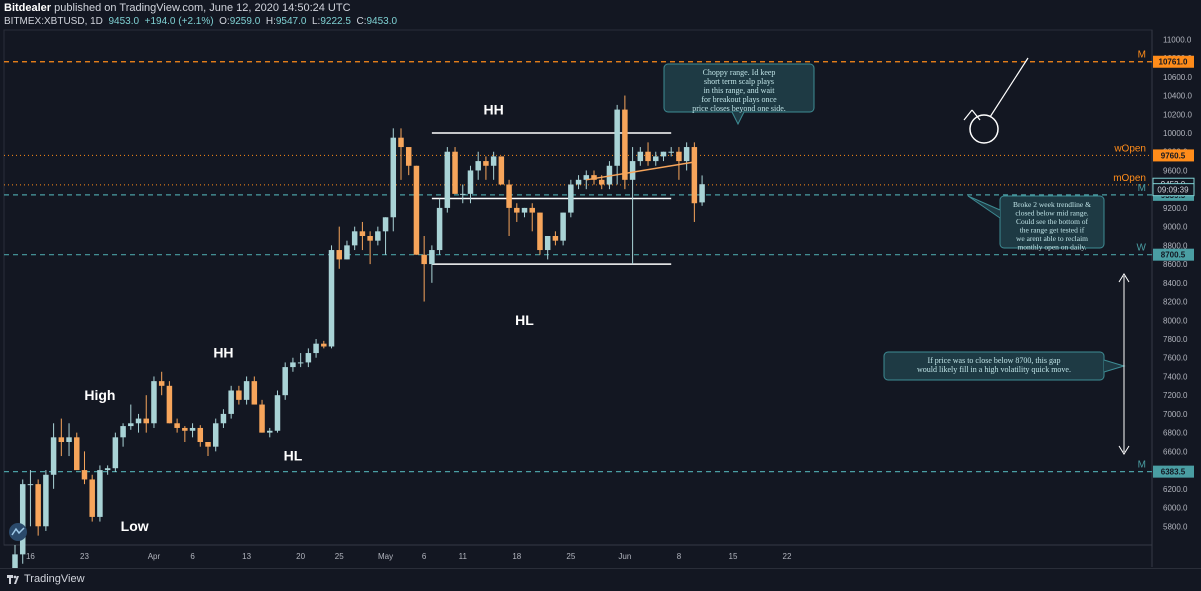 This screenshot has width=1201, height=591. What do you see at coordinates (1177, 77) in the screenshot?
I see `y-tick-label: 10600.0` at bounding box center [1177, 77].